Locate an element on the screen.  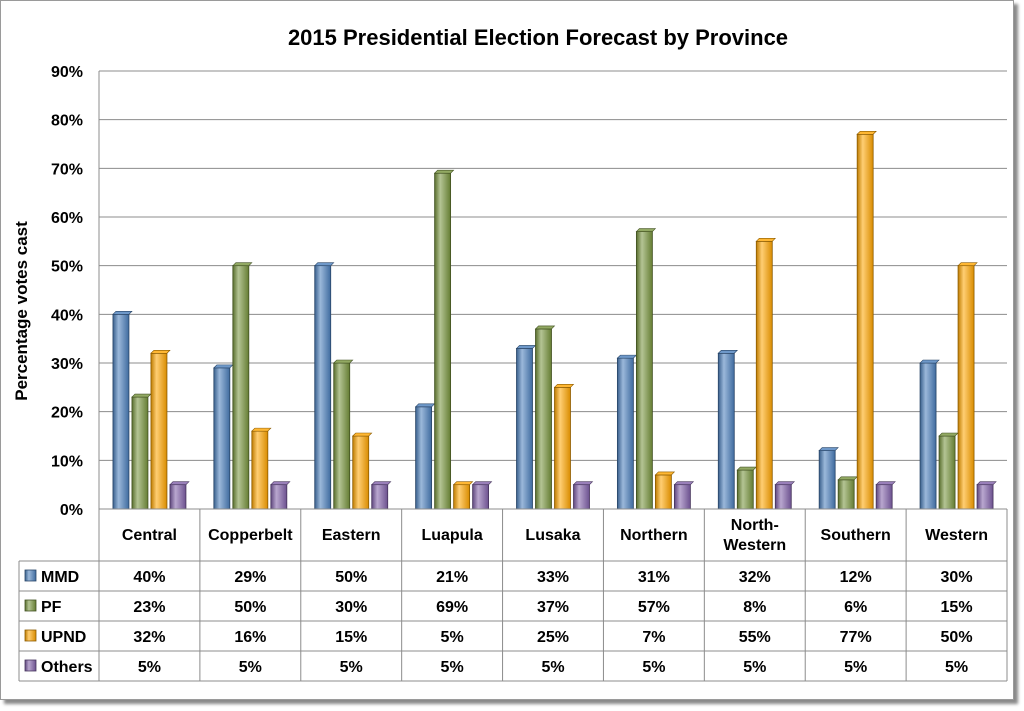
data-label: 21% is located at coordinates (452, 577).